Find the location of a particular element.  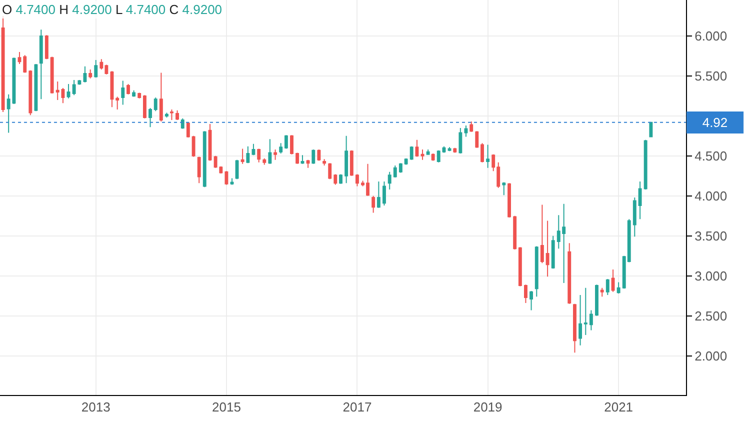

y-tick-label: 2.500 is located at coordinates (711, 316).